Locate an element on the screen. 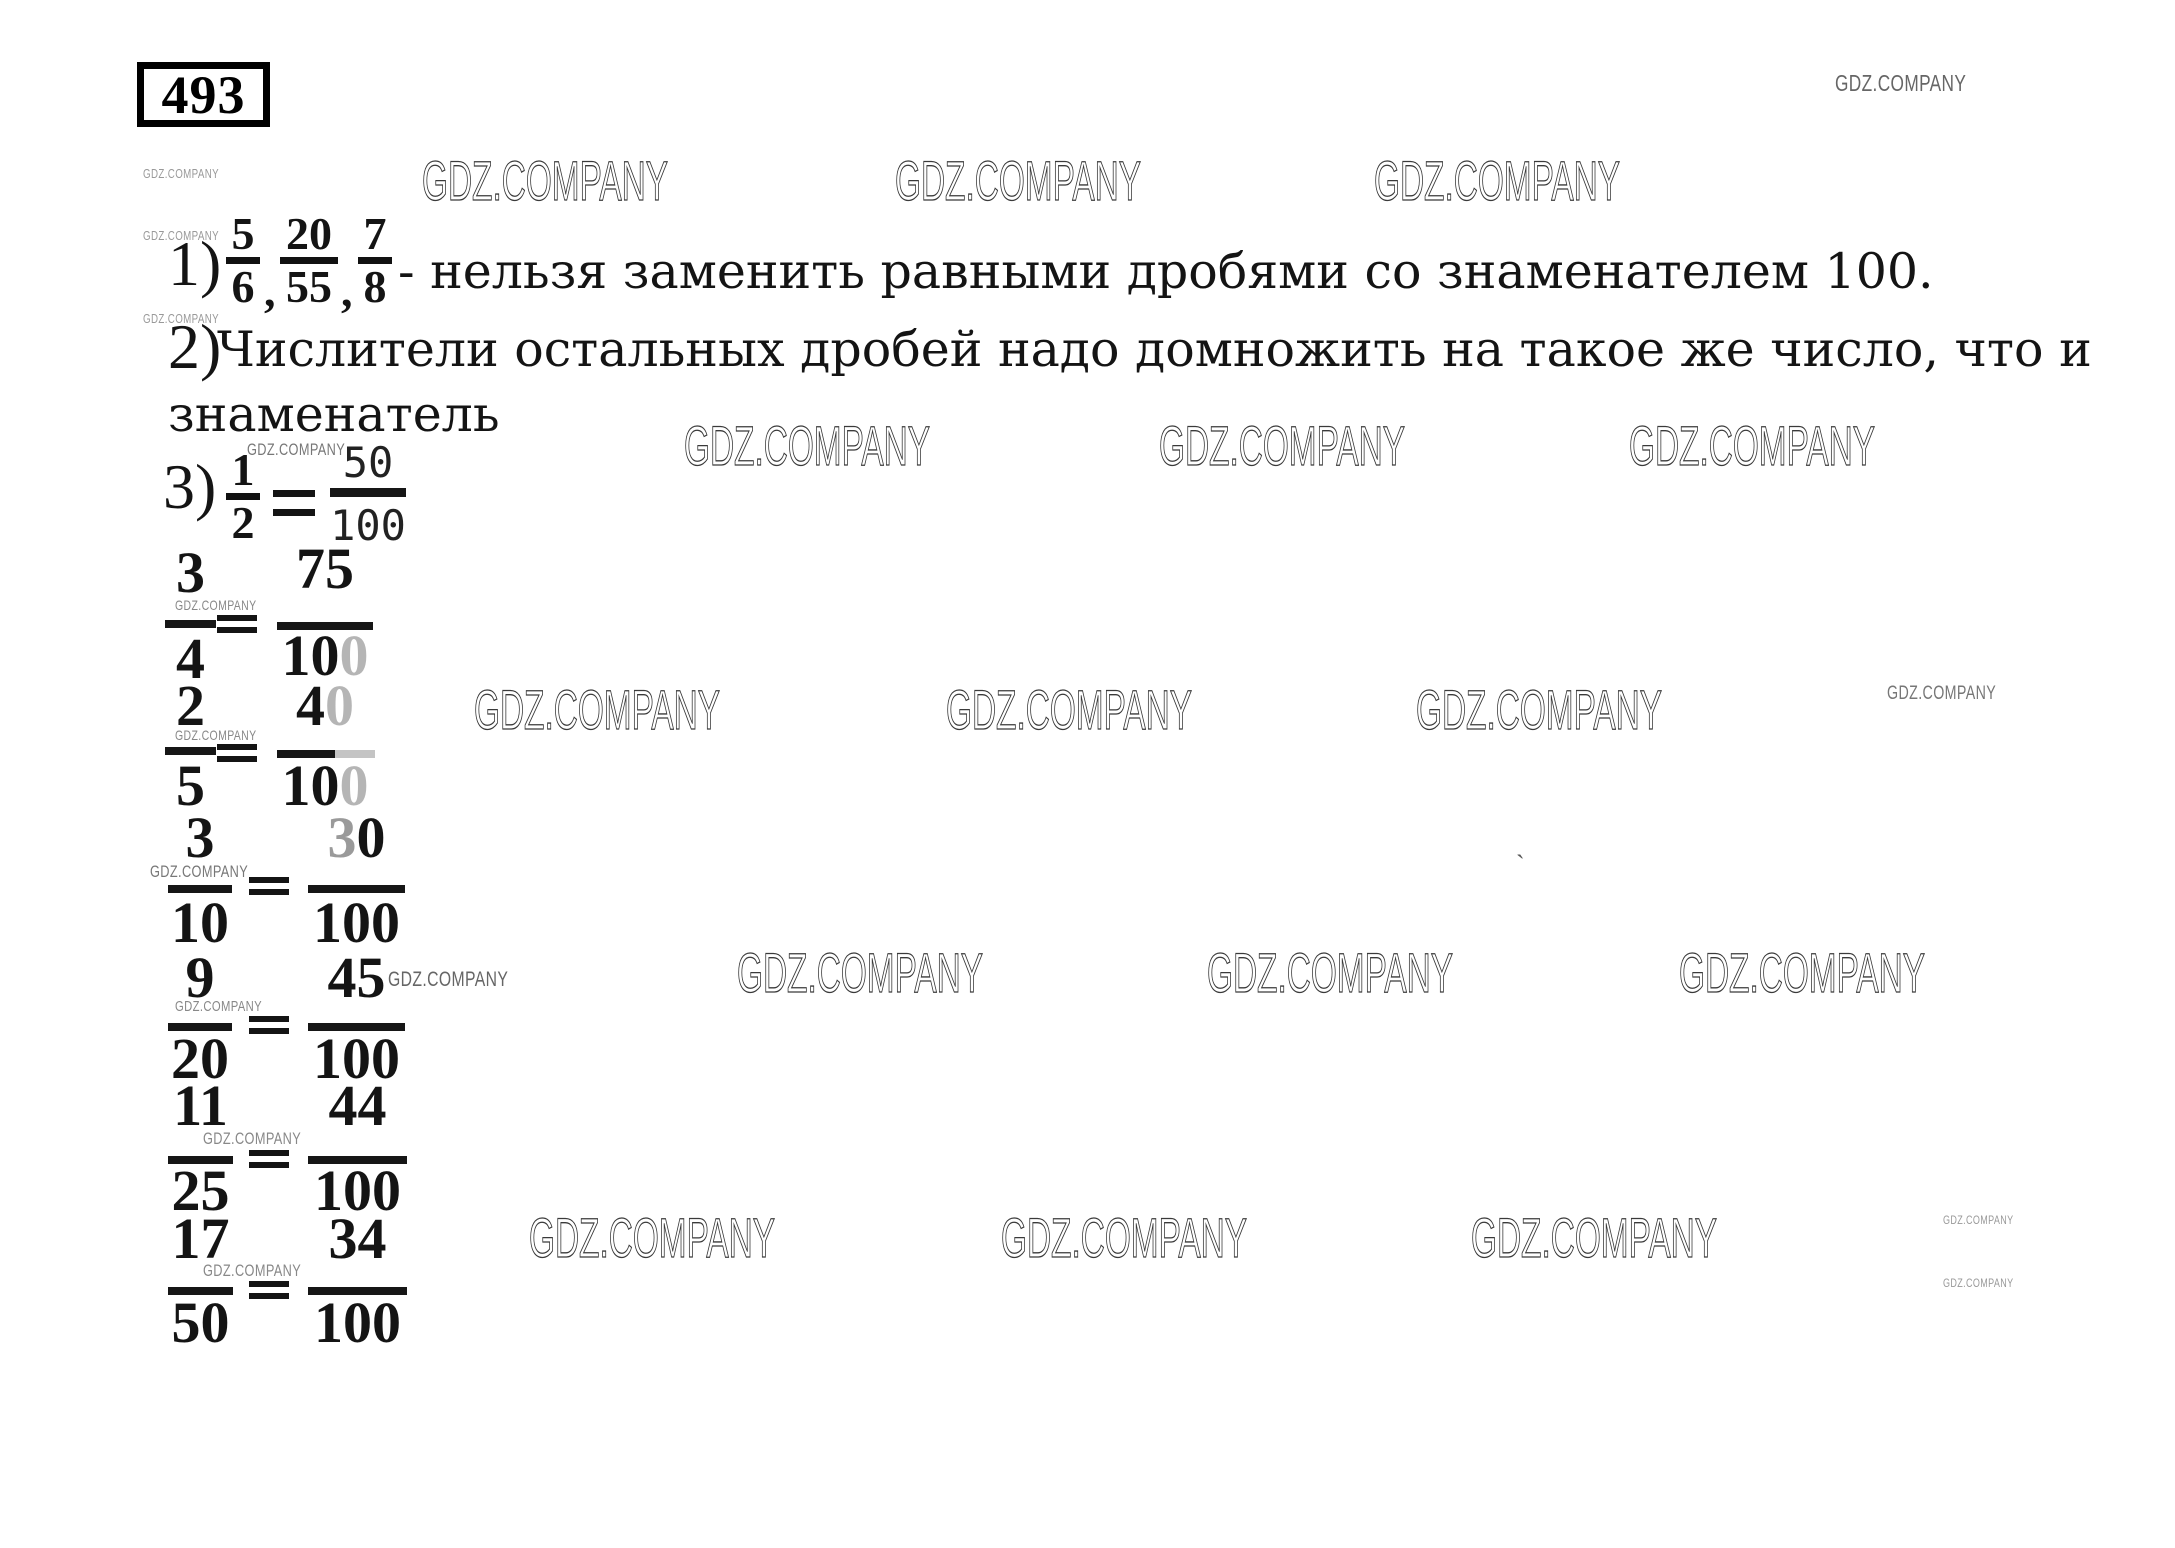  digits-black: 0 is located at coordinates (371, 837).